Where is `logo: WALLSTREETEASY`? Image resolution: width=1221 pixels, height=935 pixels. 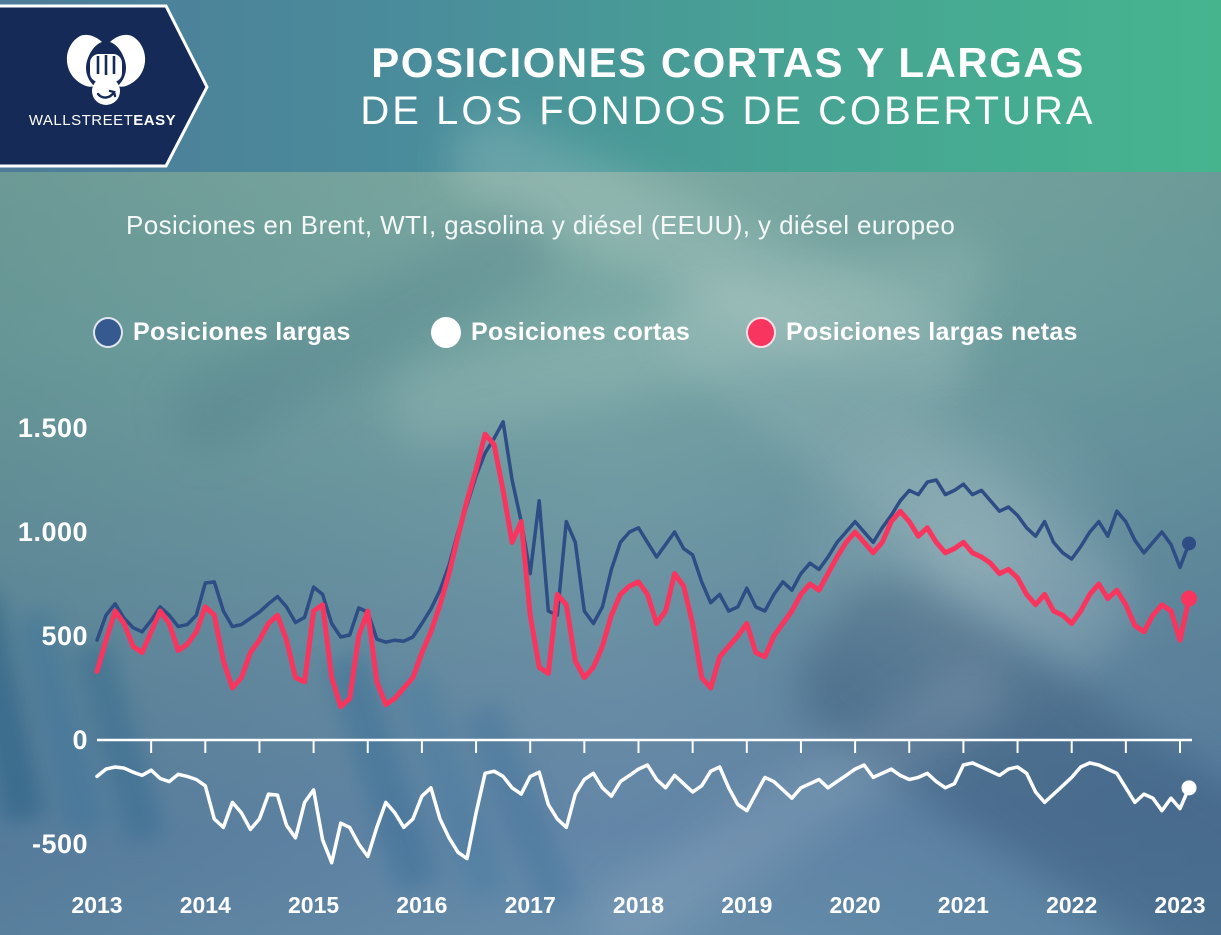
logo: WALLSTREETEASY is located at coordinates (104, 86).